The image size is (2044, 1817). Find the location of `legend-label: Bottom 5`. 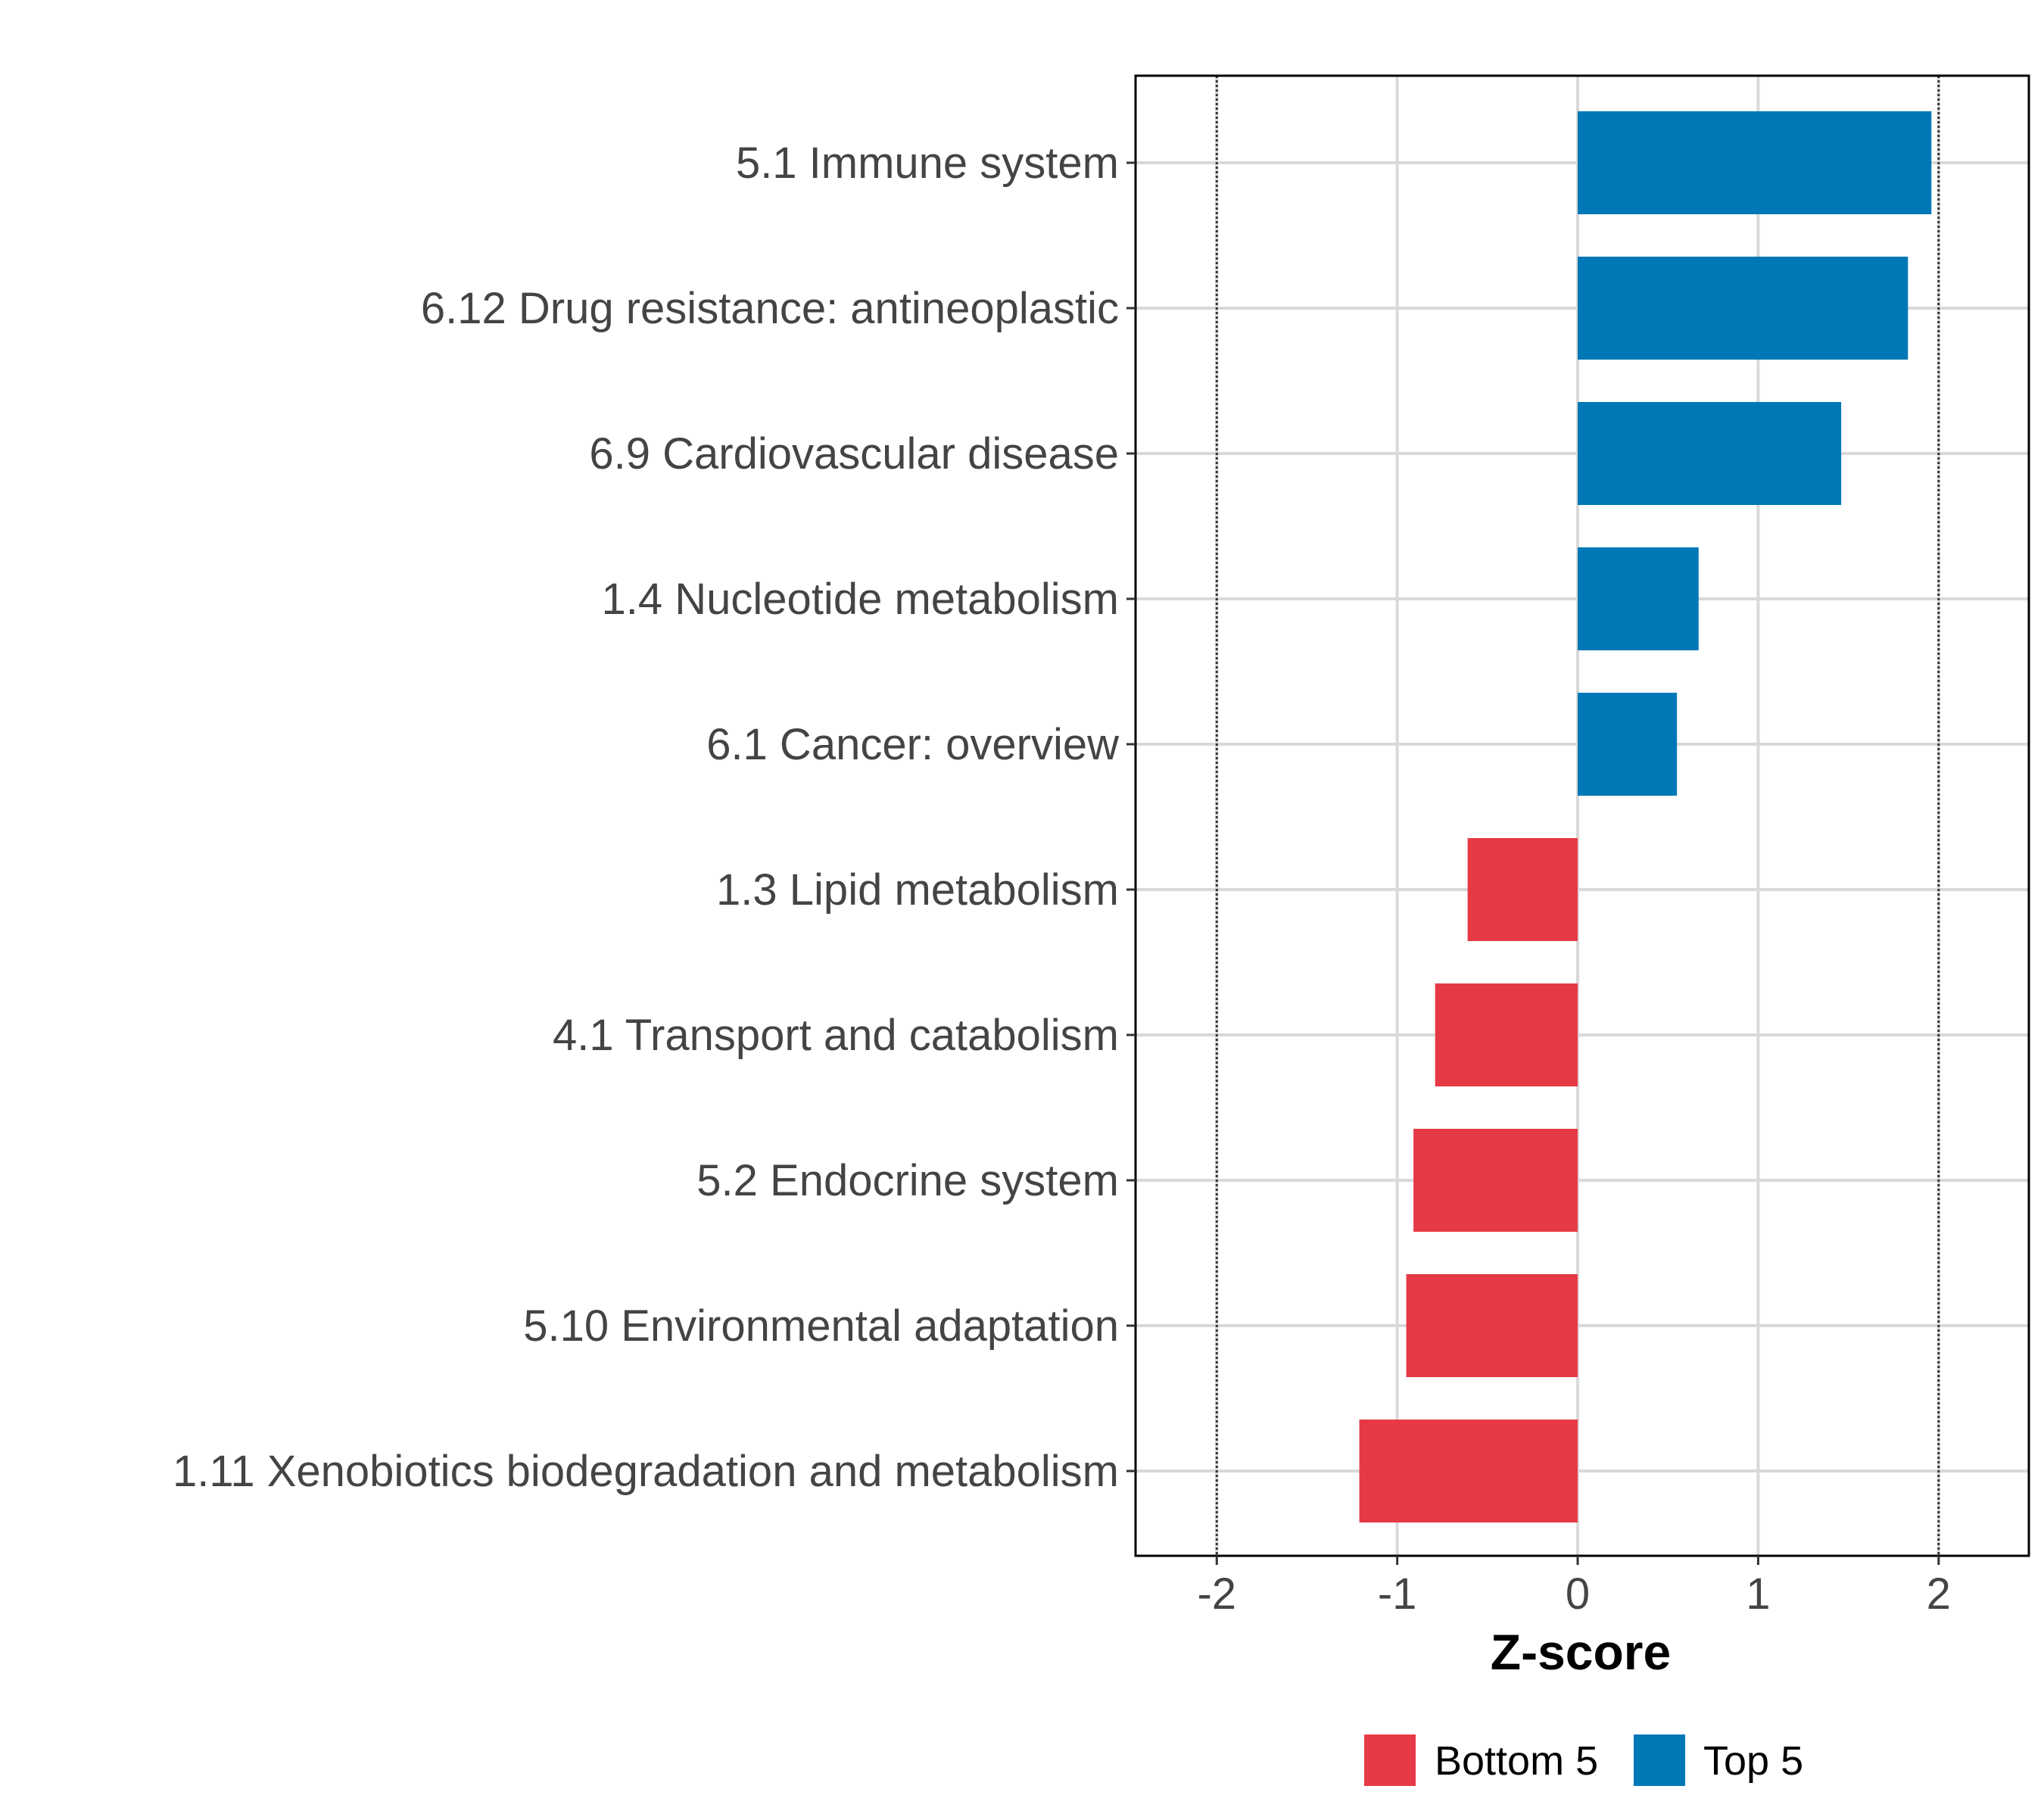

legend-label: Bottom 5 is located at coordinates (1516, 1761).